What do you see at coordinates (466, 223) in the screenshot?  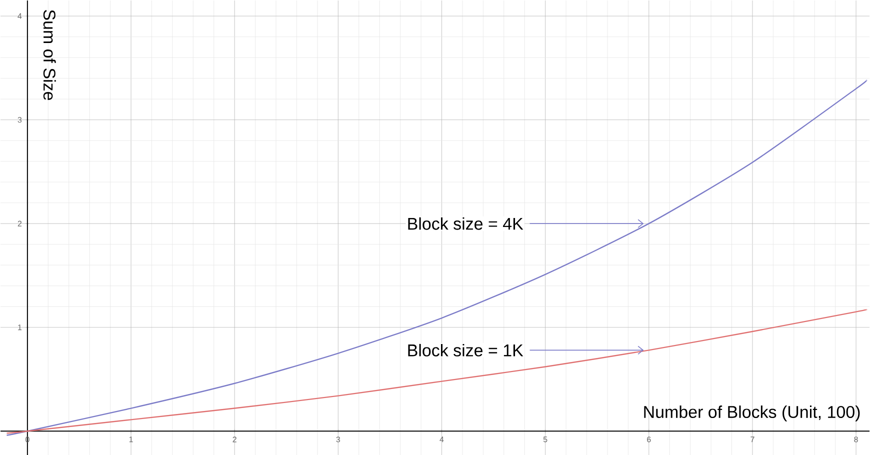 I see `annotation: Block size = 4K` at bounding box center [466, 223].